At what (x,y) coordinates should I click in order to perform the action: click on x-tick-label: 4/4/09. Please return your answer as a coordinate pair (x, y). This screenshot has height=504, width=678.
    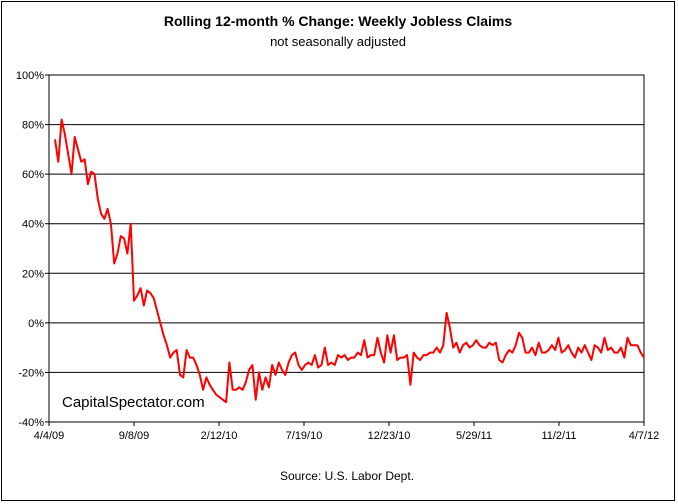
    Looking at the image, I should click on (49, 436).